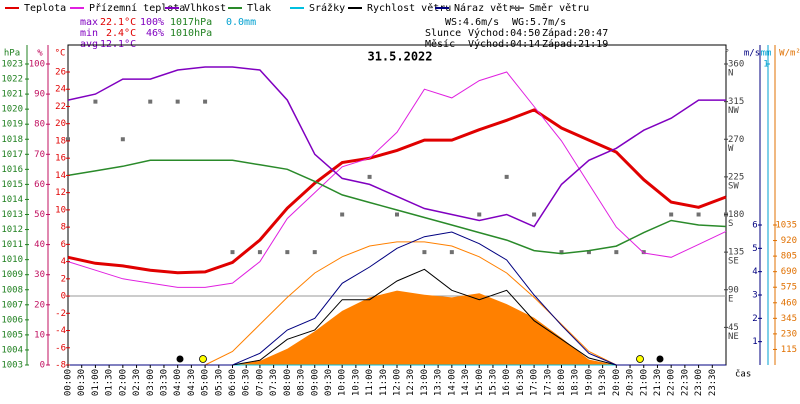 The image size is (800, 404). Describe the element at coordinates (409, 8) in the screenshot. I see `legend-label: Rychlost větru` at that location.